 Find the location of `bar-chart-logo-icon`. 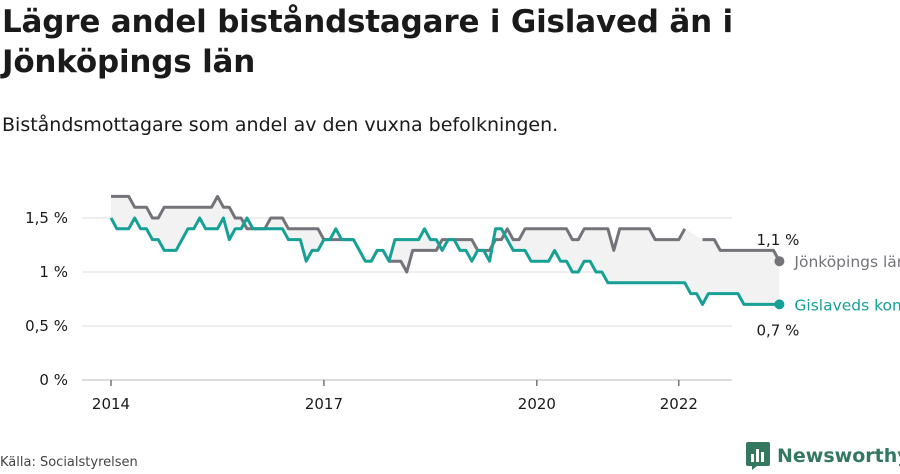

bar-chart-logo-icon is located at coordinates (758, 456).